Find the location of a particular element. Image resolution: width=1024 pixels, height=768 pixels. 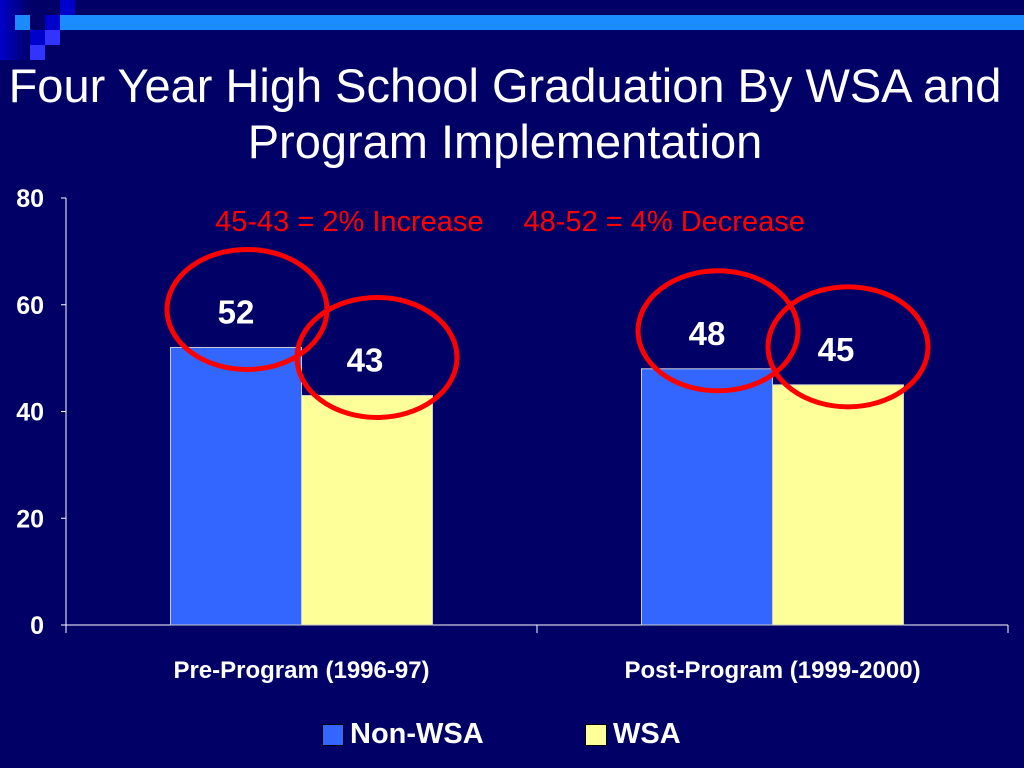

annotation-row: 45-43 = 2% Increase 48-52 = 4% Decrease is located at coordinates (510, 222).